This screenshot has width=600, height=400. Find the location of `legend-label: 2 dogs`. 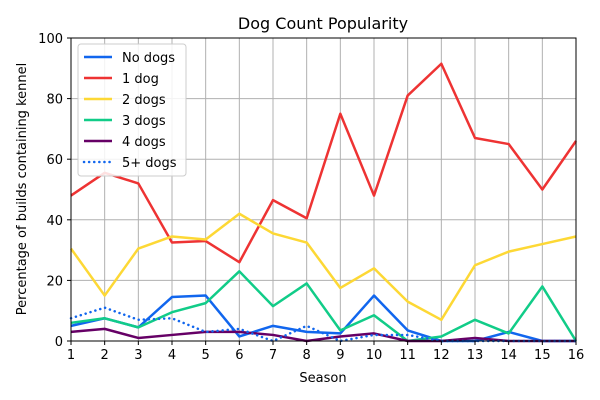

legend-label: 2 dogs is located at coordinates (144, 100).